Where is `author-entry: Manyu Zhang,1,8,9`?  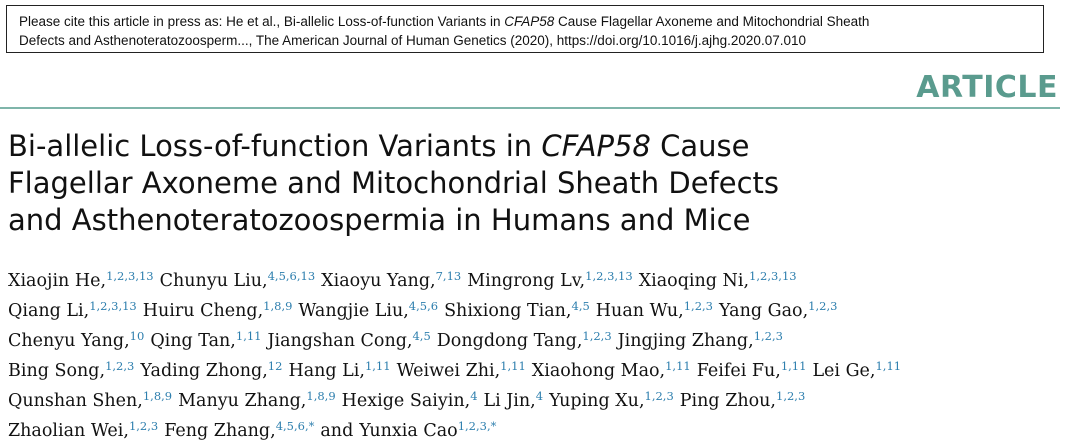 author-entry: Manyu Zhang,1,8,9 is located at coordinates (257, 400).